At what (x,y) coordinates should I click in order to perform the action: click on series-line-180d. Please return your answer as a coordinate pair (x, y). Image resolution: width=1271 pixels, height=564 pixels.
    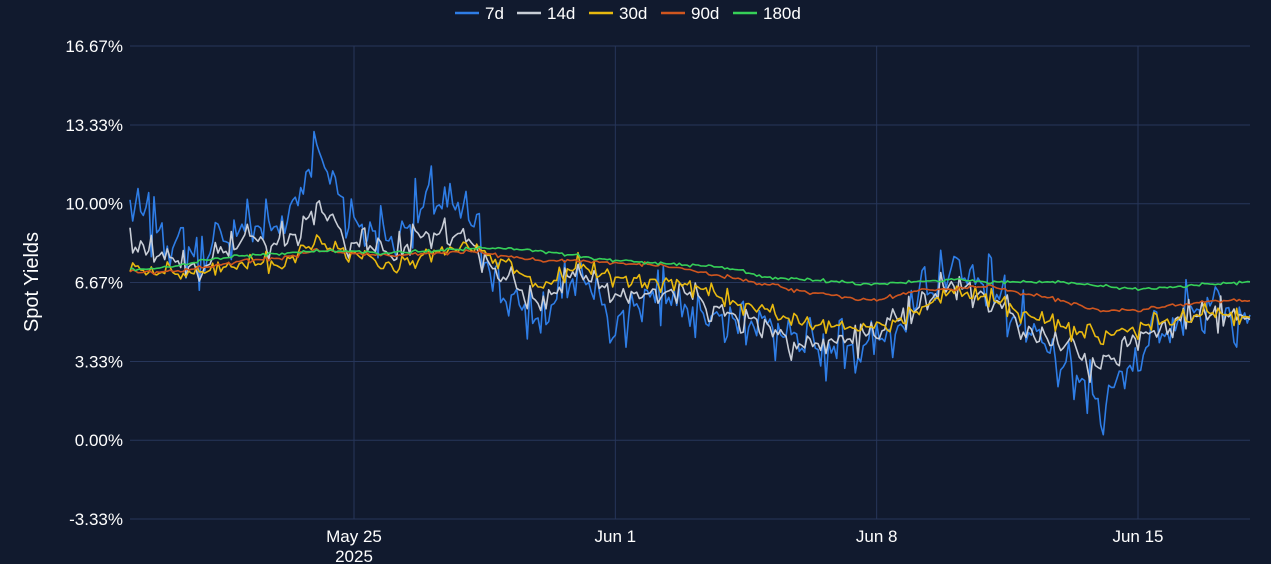
    Looking at the image, I should click on (690, 268).